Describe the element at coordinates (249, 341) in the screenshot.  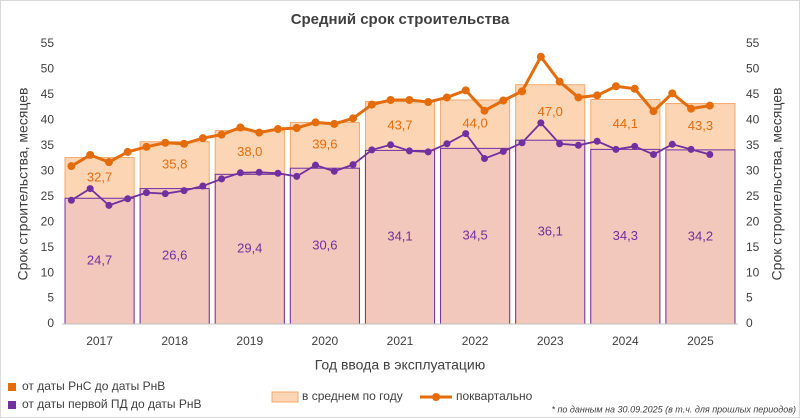
I see `x-tick-label: 2019` at that location.